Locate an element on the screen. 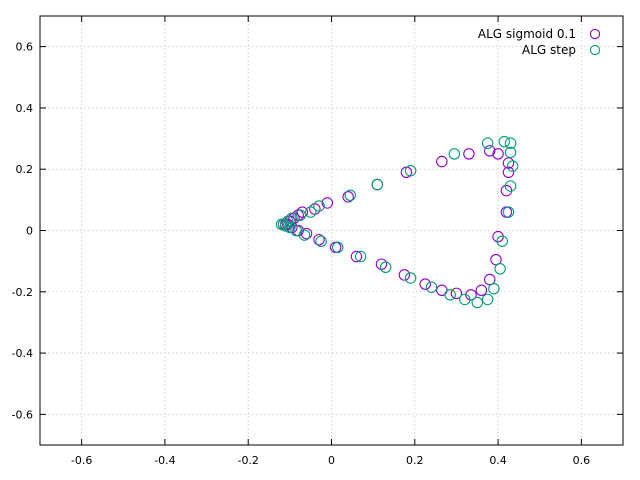 This screenshot has width=640, height=480. series-alg-step is located at coordinates (397, 222).